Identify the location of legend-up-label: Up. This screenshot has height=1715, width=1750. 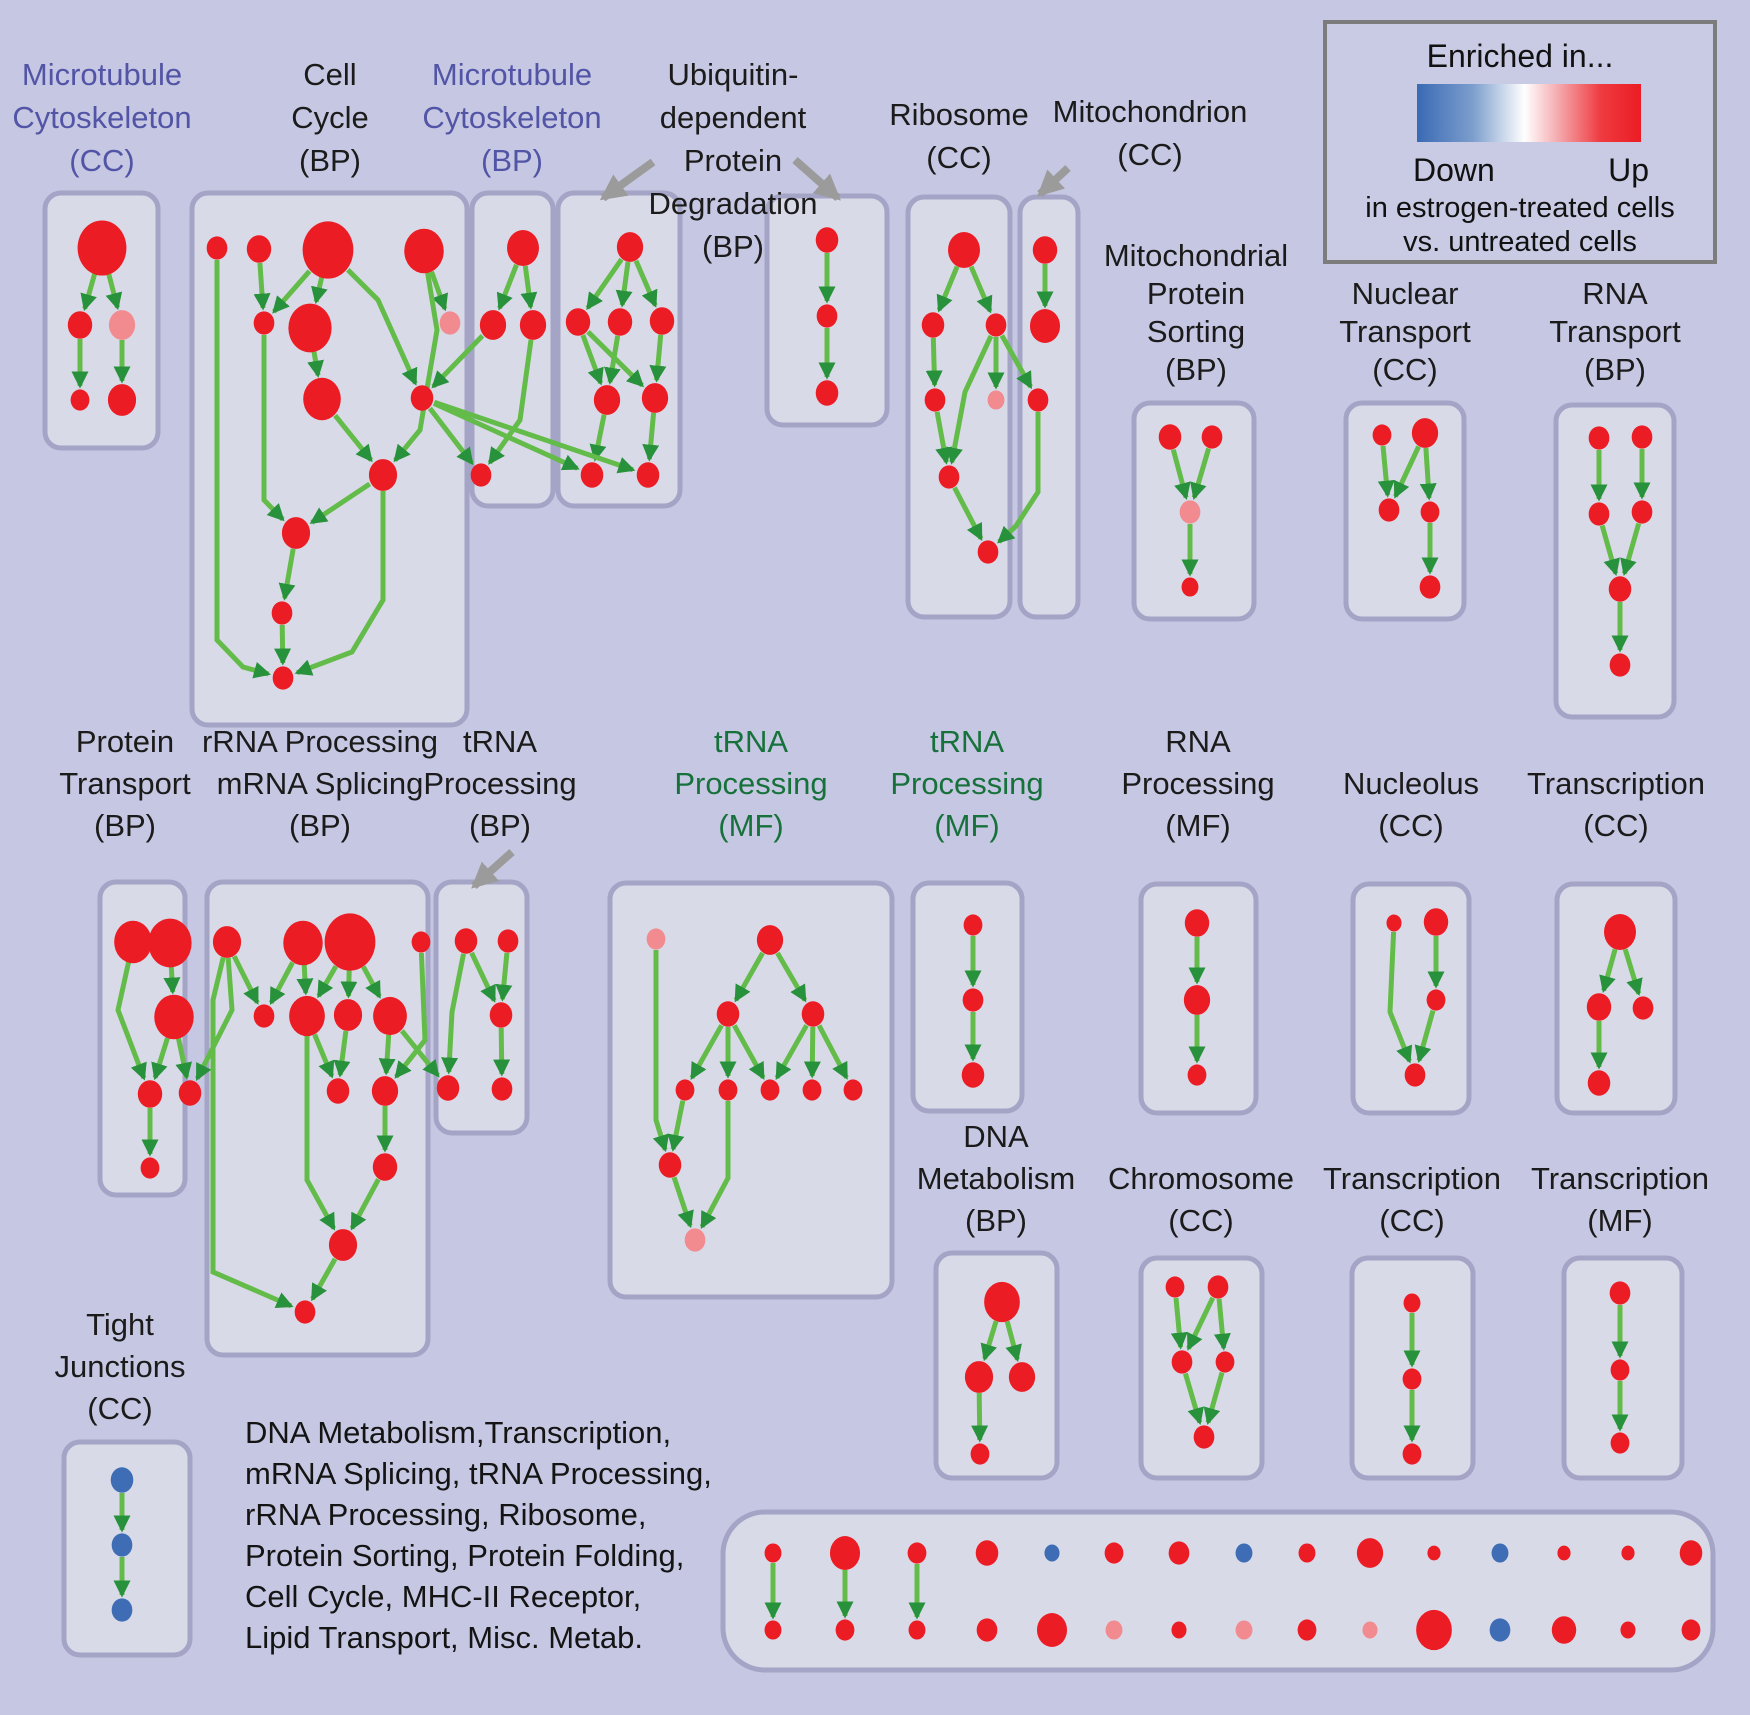
(1628, 170).